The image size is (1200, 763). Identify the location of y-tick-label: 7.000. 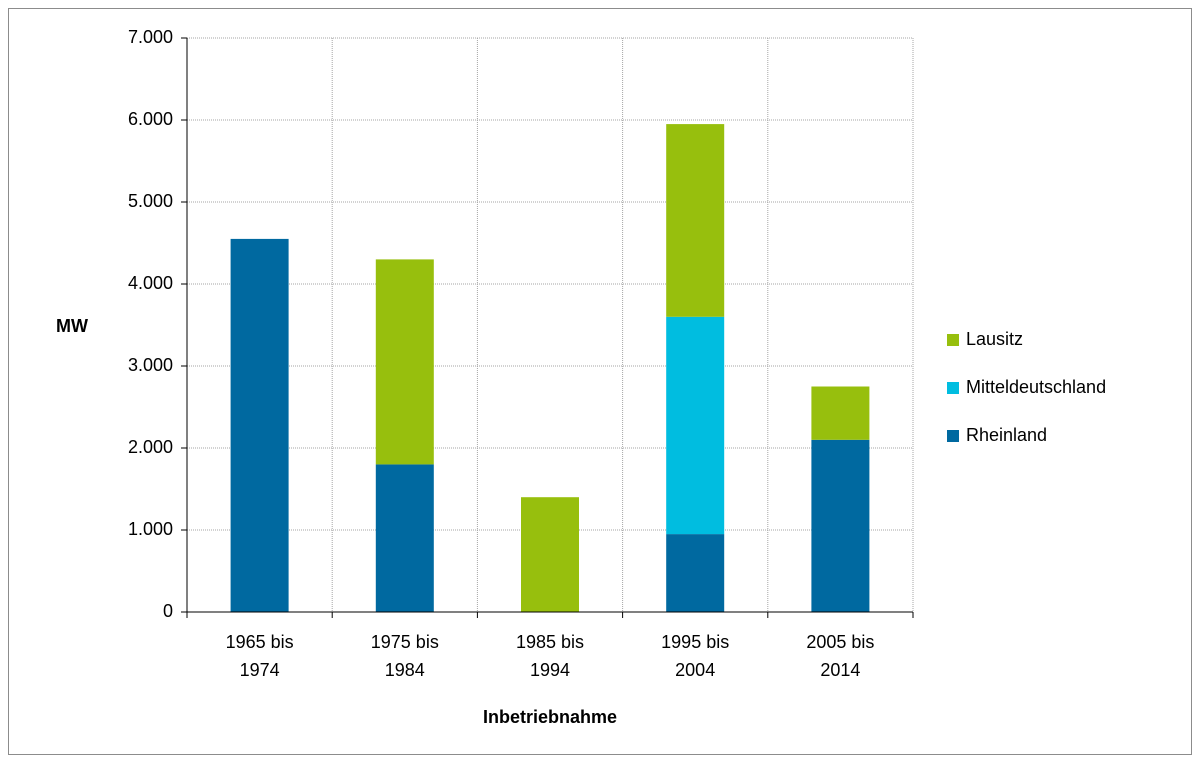
(150, 37).